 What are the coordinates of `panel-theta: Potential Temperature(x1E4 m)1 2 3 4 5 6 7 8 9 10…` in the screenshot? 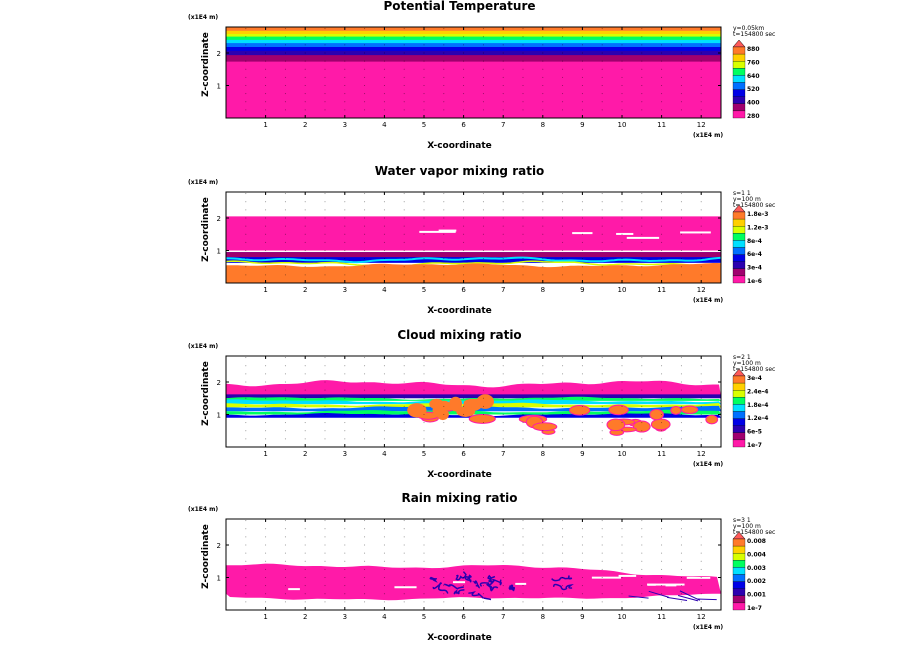 It's located at (481, 75).